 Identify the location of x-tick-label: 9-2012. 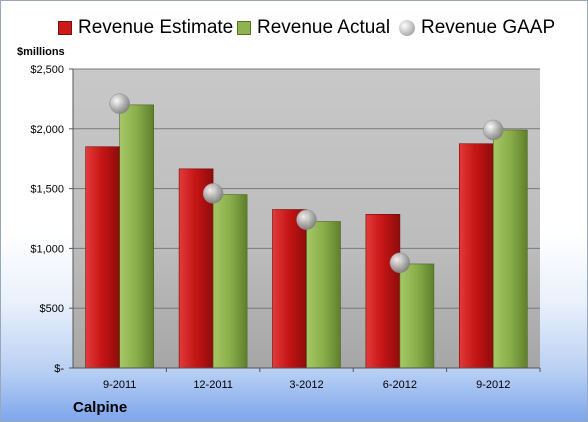
(493, 385).